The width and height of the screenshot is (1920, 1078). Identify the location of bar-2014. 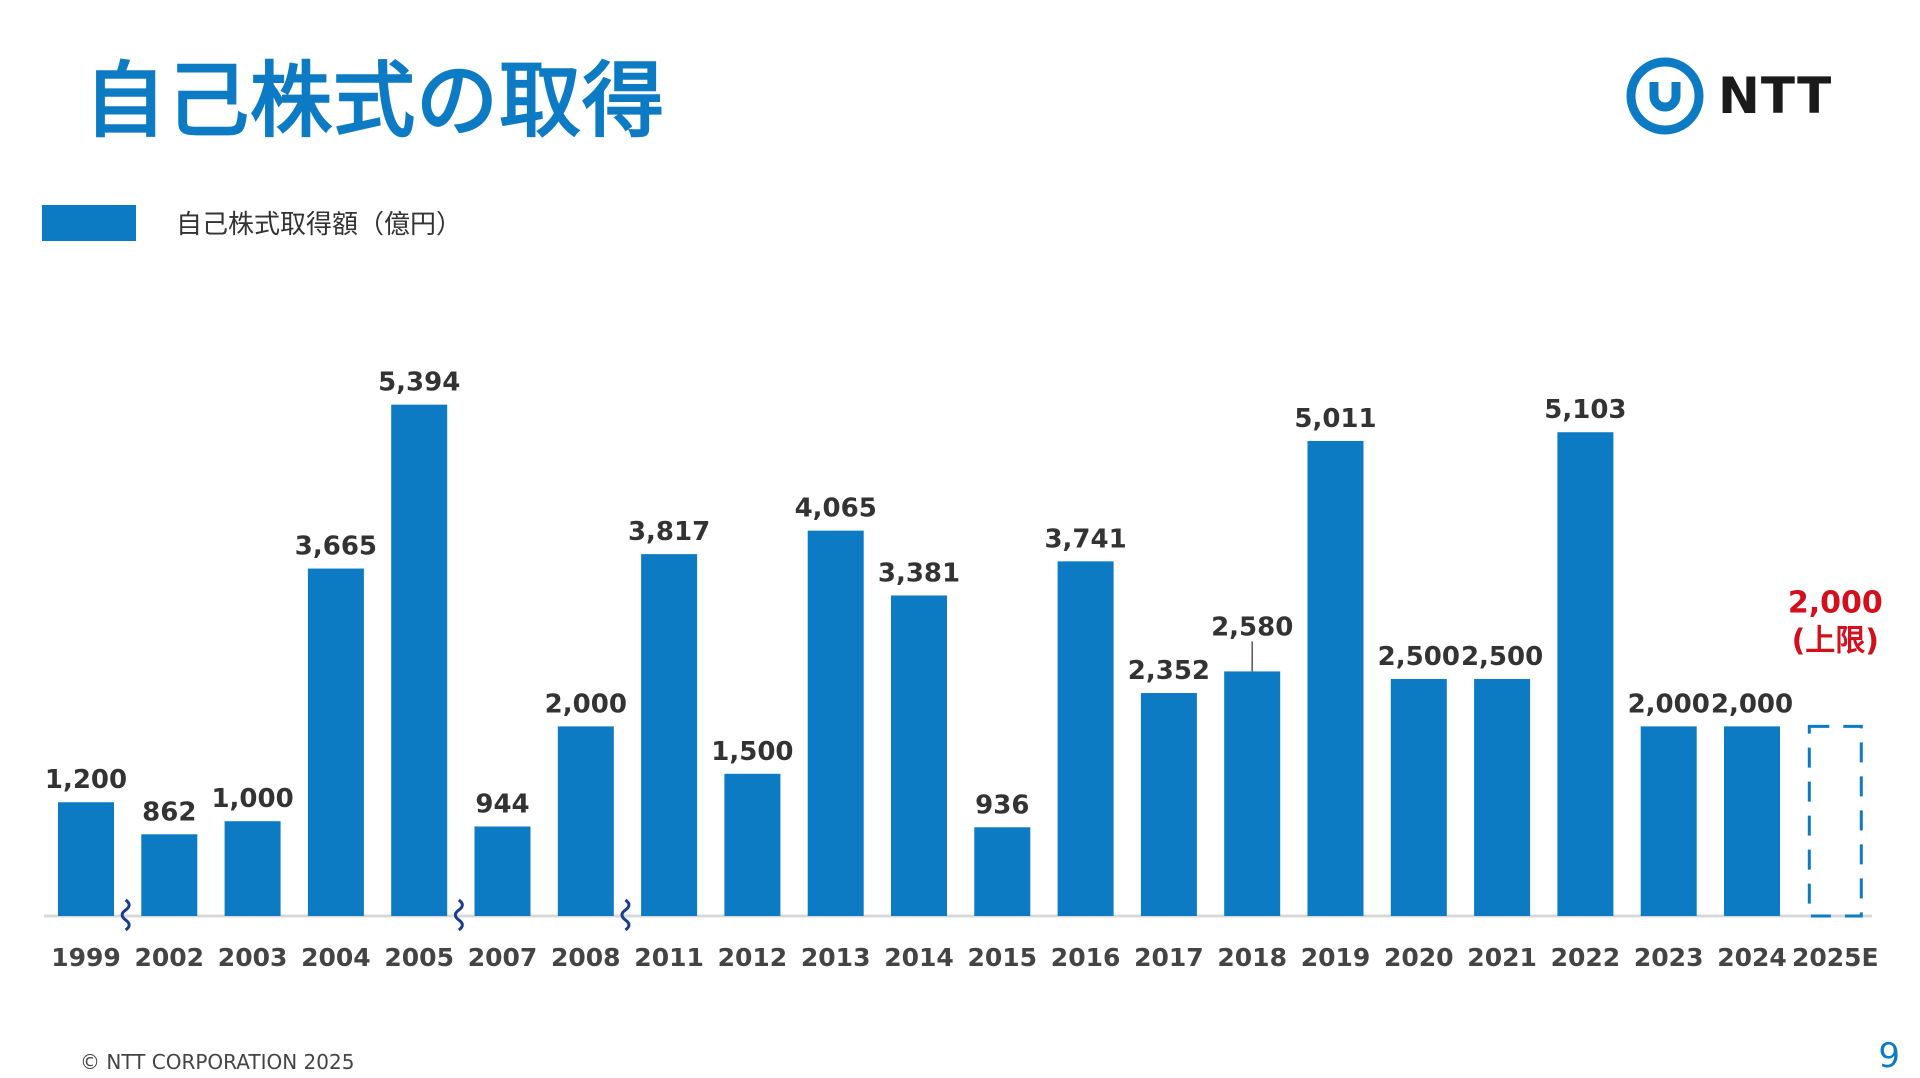
(919, 755).